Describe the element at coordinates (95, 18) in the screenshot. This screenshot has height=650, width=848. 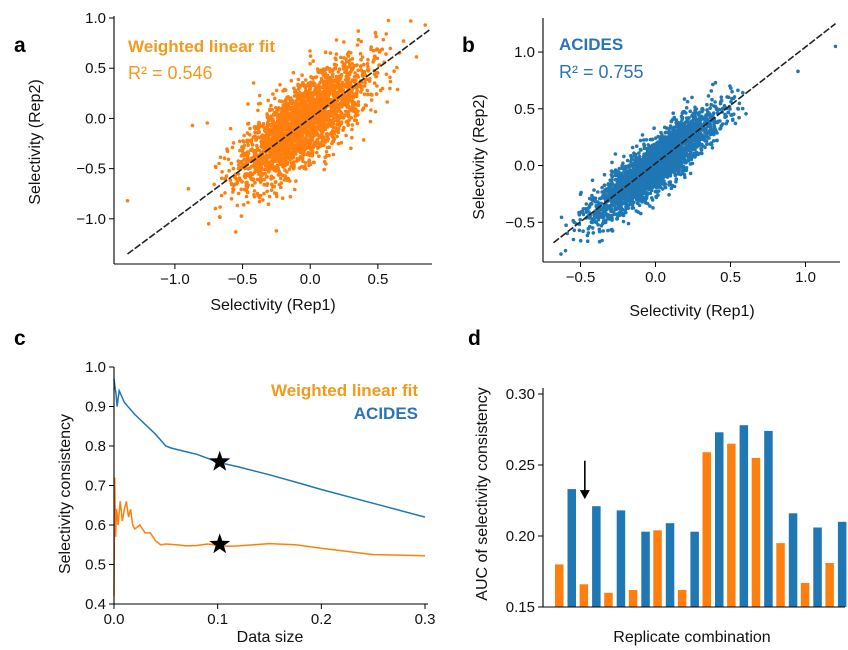
I see `y-tick-label: 1.0` at that location.